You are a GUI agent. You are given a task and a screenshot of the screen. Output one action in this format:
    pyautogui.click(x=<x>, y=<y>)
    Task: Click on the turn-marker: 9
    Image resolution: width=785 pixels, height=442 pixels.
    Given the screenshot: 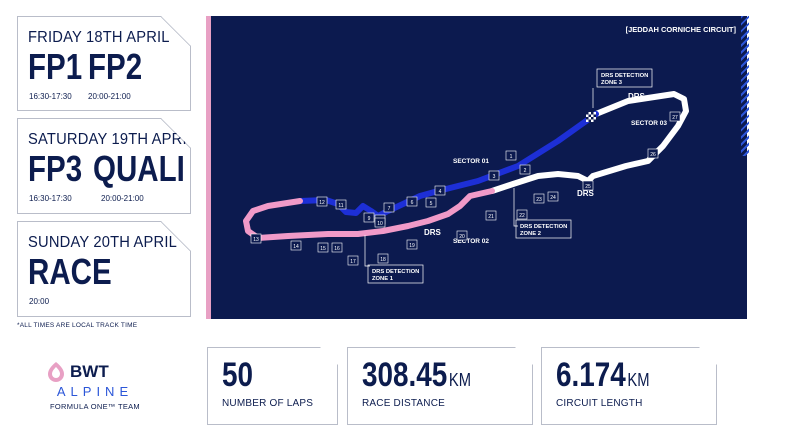 What is the action you would take?
    pyautogui.click(x=369, y=217)
    